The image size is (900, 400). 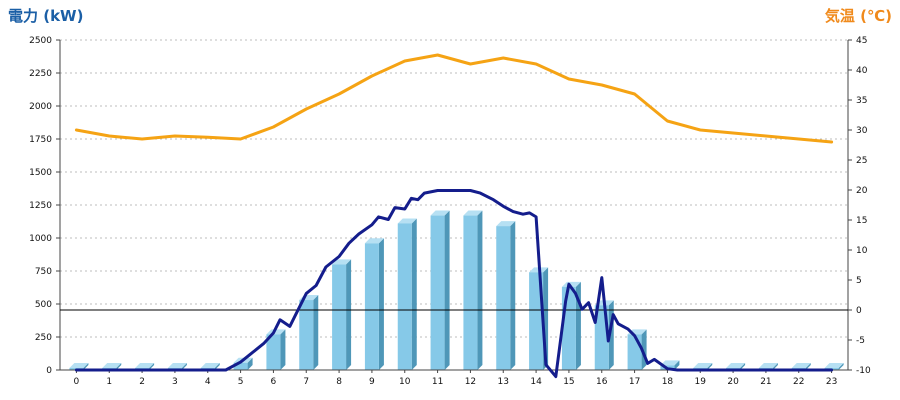 What do you see at coordinates (437, 382) in the screenshot?
I see `x-tick-label: 11` at bounding box center [437, 382].